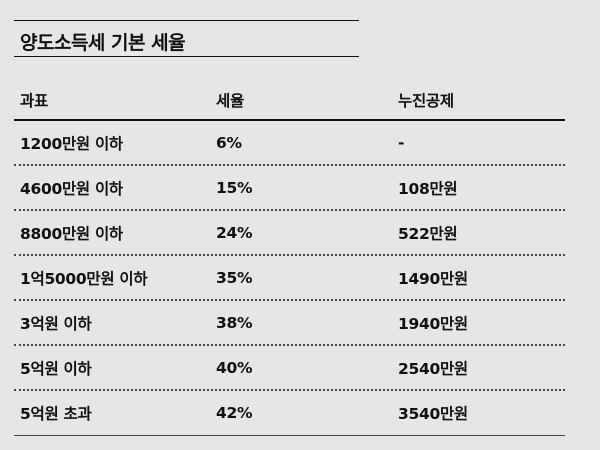  I want to click on cell-bracket: 1200만원 이하, so click(71, 143).